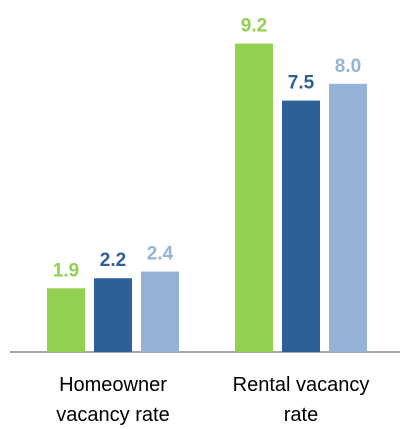  What do you see at coordinates (301, 400) in the screenshot?
I see `x-tick-label: Rental vacancy rate` at bounding box center [301, 400].